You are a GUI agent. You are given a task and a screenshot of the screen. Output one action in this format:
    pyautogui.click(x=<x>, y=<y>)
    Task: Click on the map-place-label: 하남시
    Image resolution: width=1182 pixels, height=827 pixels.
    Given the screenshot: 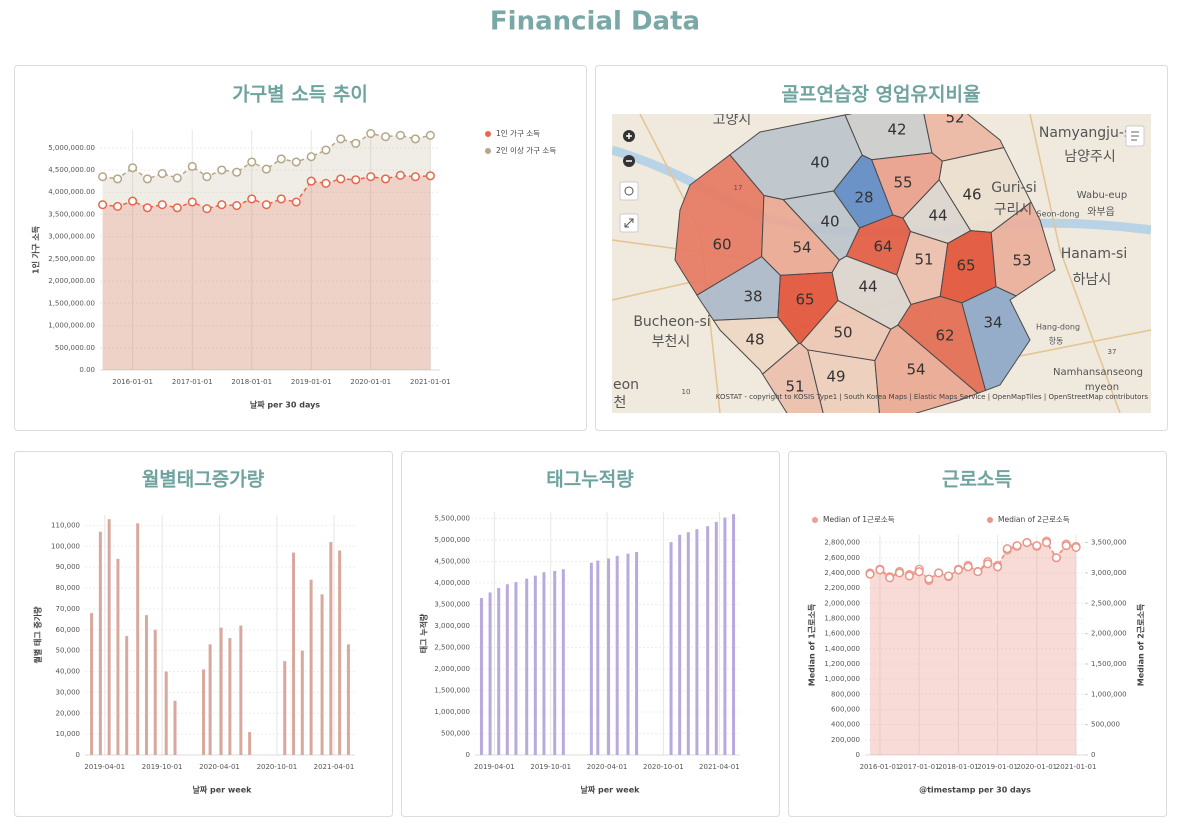 What is the action you would take?
    pyautogui.click(x=1092, y=280)
    